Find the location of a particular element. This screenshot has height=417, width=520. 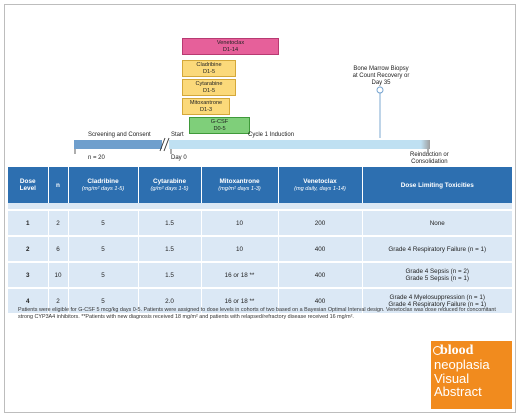

dlt-line1: Grade 4 Myelosuppression (n = 1) is located at coordinates (437, 297).